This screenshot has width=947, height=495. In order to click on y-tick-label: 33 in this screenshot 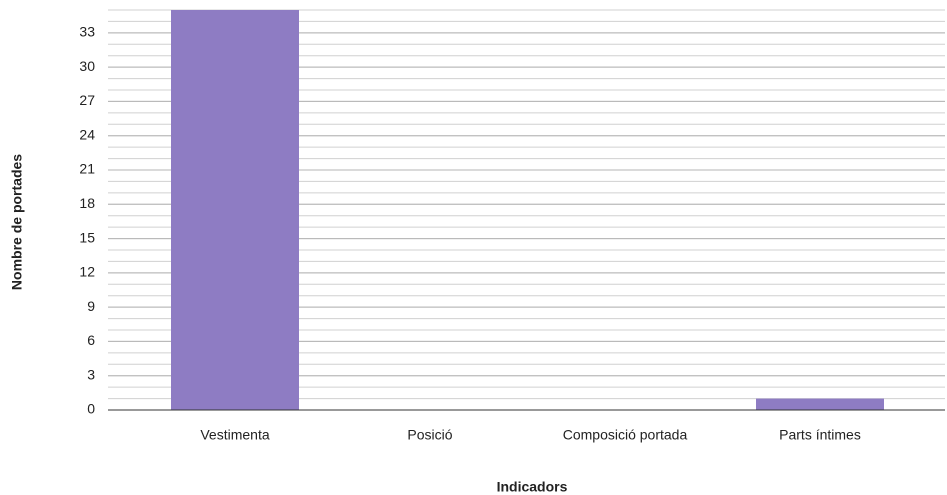, I will do `click(87, 32)`.